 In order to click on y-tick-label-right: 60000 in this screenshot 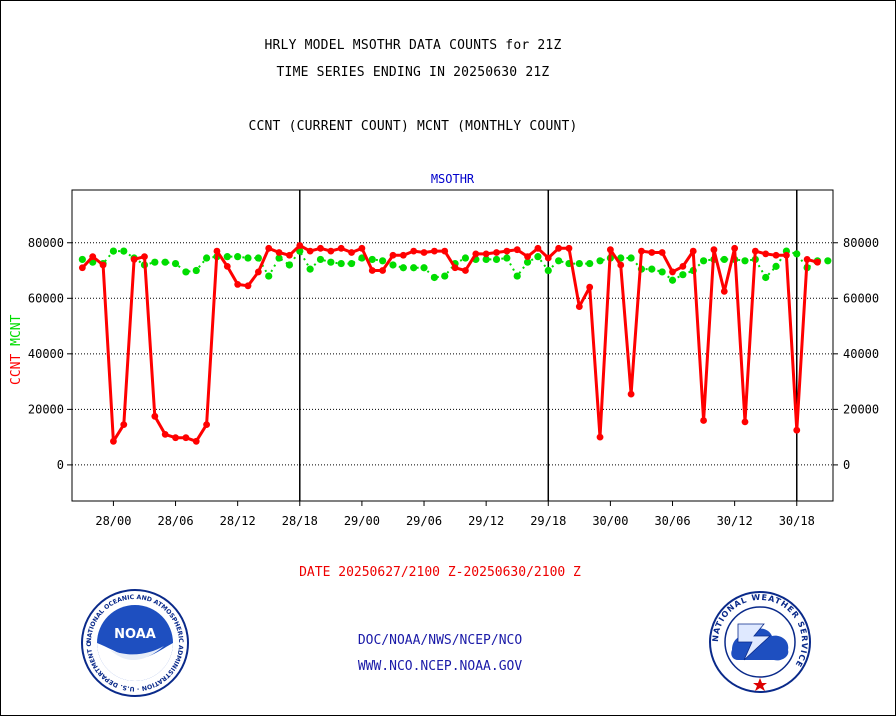, I will do `click(861, 298)`.